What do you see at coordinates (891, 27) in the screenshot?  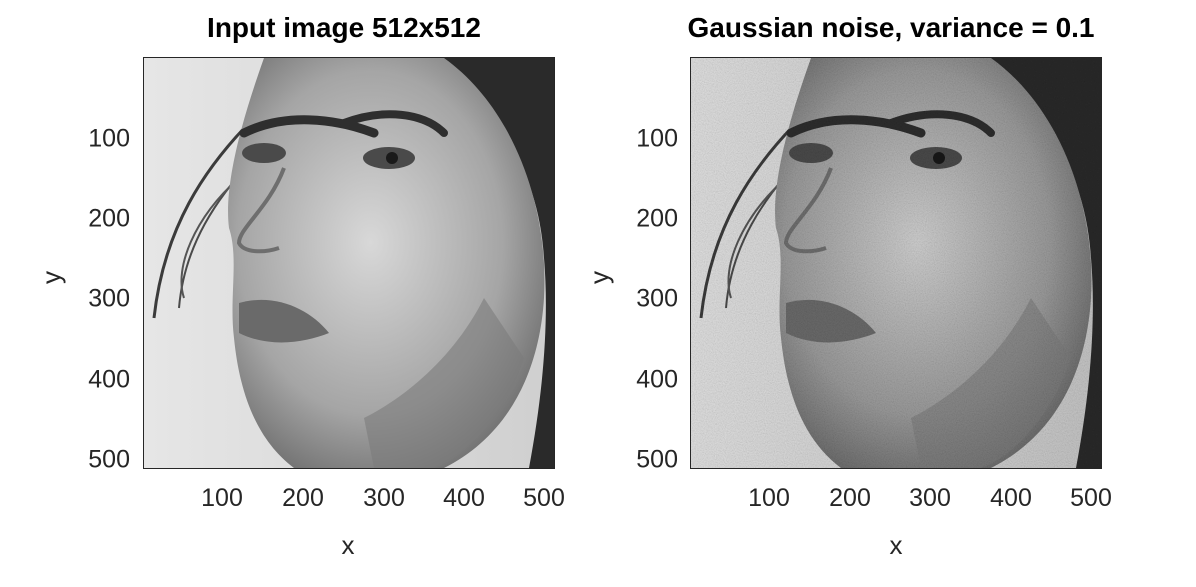 I see `panel-title: Gaussian noise, variance = 0.1` at bounding box center [891, 27].